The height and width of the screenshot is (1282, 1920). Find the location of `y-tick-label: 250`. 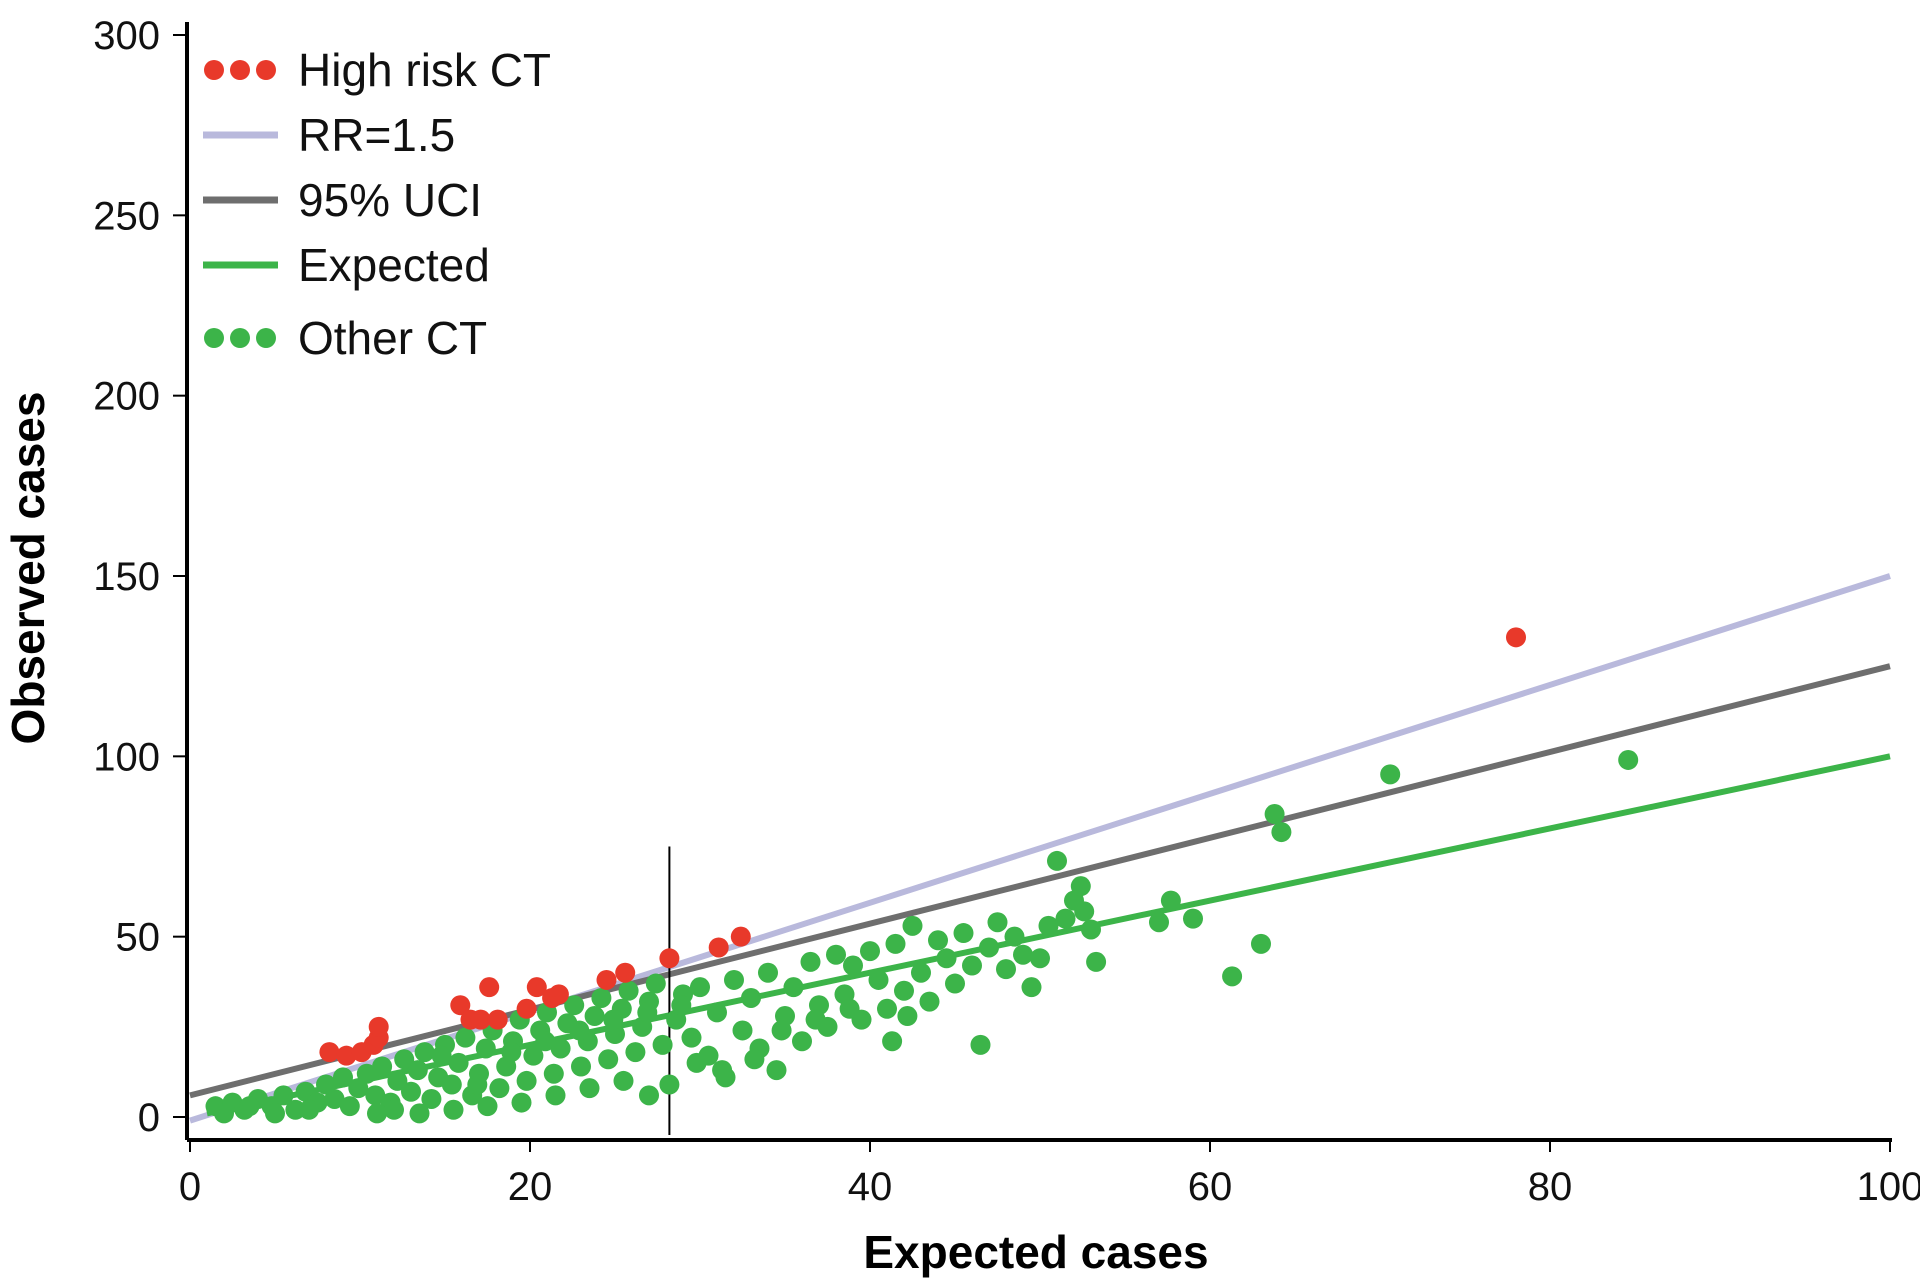

y-tick-label: 250 is located at coordinates (126, 216).